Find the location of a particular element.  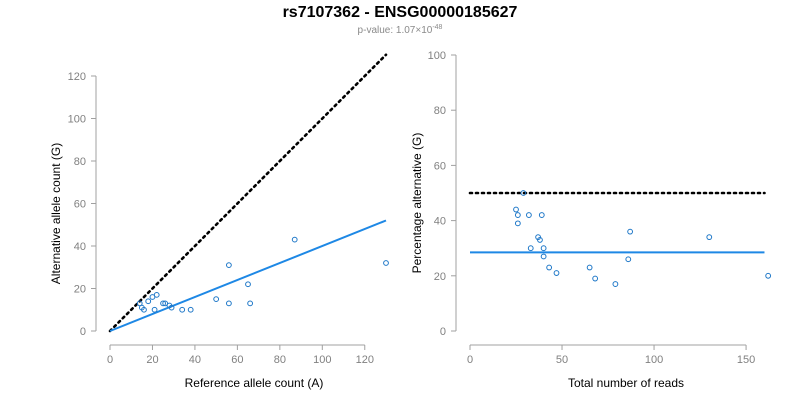

left-x-tick-label: 0 is located at coordinates (110, 360).